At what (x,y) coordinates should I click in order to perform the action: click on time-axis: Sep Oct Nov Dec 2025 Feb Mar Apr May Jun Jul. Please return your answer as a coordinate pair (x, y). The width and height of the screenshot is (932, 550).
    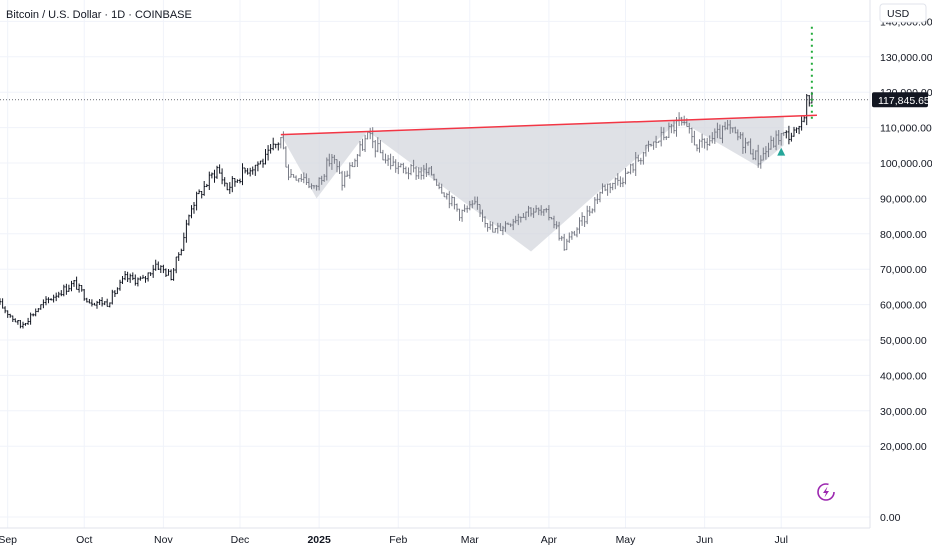
    Looking at the image, I should click on (394, 540).